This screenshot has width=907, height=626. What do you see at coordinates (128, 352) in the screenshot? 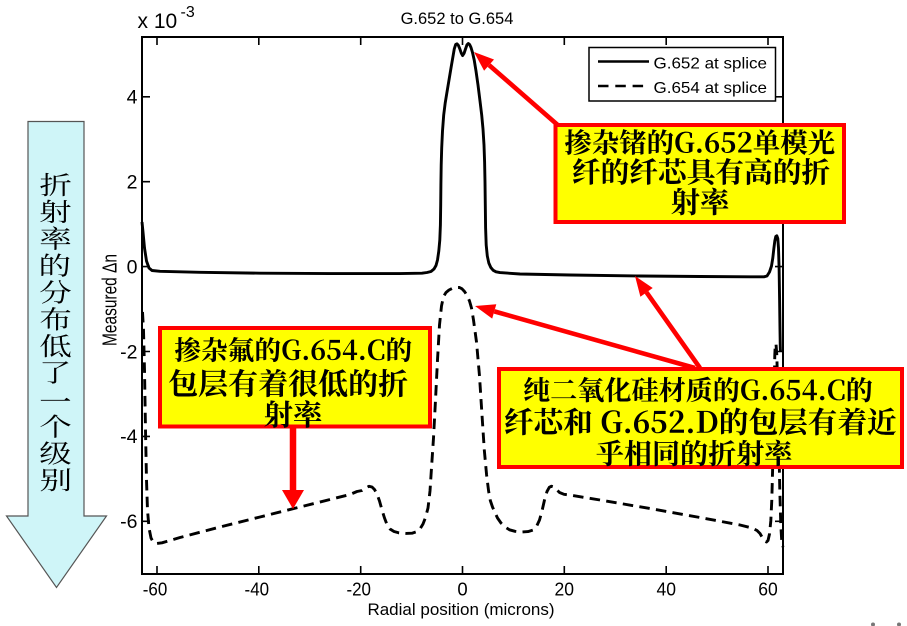
I see `svg-text: -2` at bounding box center [128, 352].